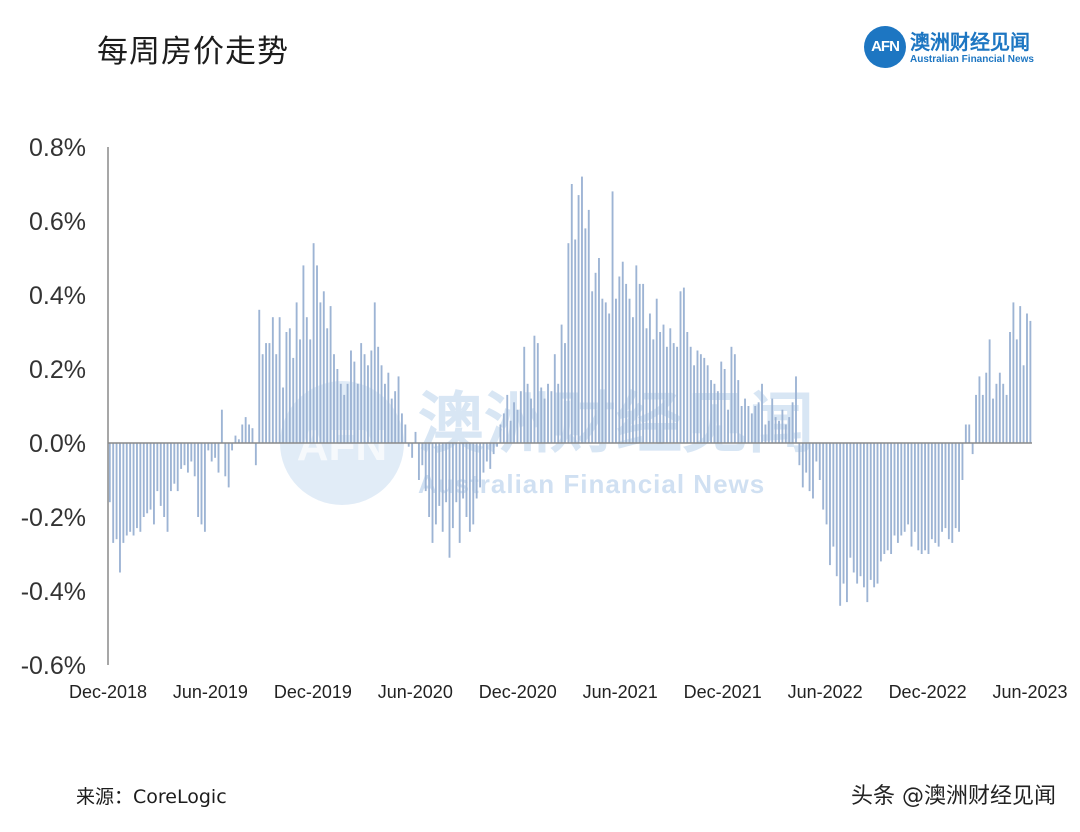  Describe the element at coordinates (210, 692) in the screenshot. I see `x-tick-label: Jun-2019` at that location.